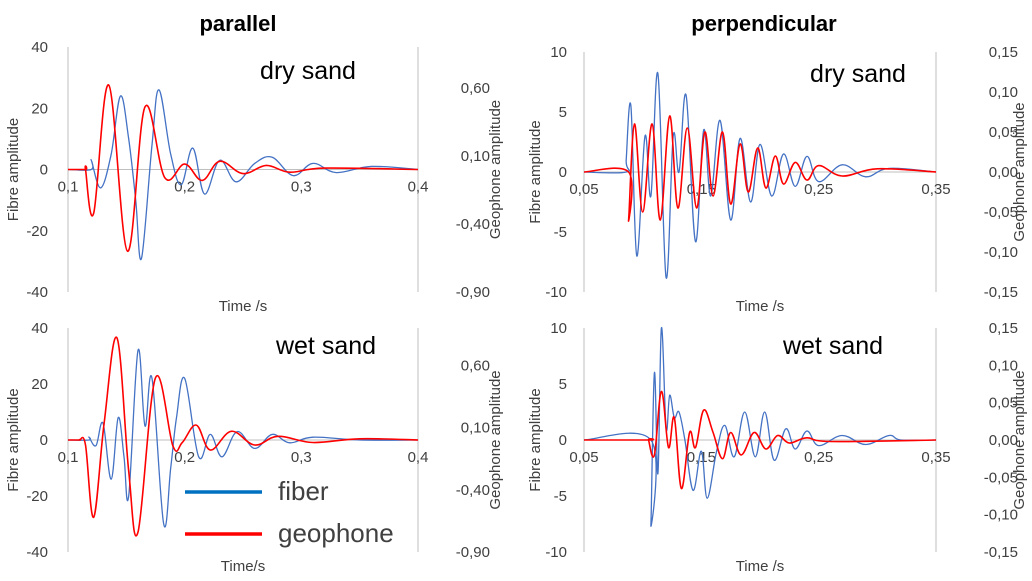 This screenshot has height=581, width=1032. Describe the element at coordinates (243, 566) in the screenshot. I see `x-axis-title: Time/s` at that location.